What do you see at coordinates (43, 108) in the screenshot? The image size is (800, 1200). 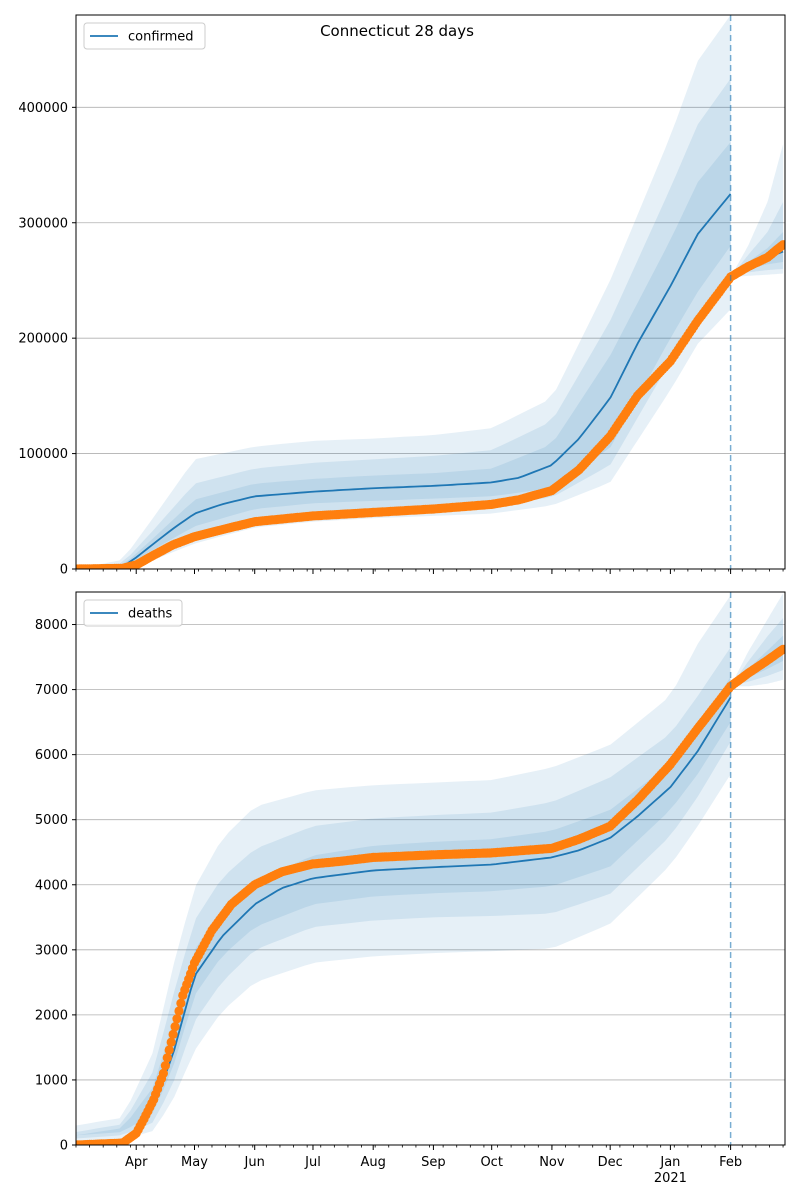 I see `y-tick-label: 400000` at bounding box center [43, 108].